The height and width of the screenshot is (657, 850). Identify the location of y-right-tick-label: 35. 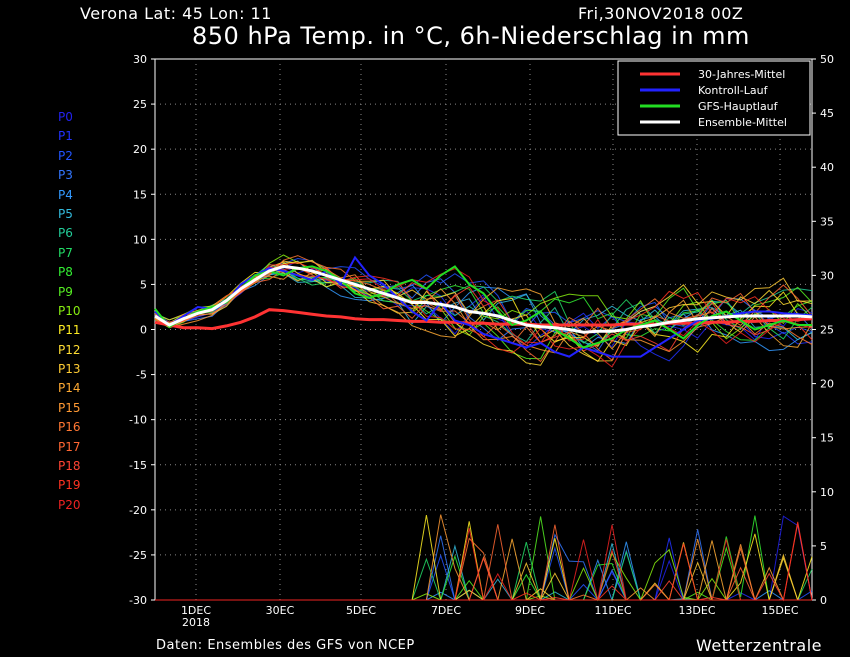
(827, 221).